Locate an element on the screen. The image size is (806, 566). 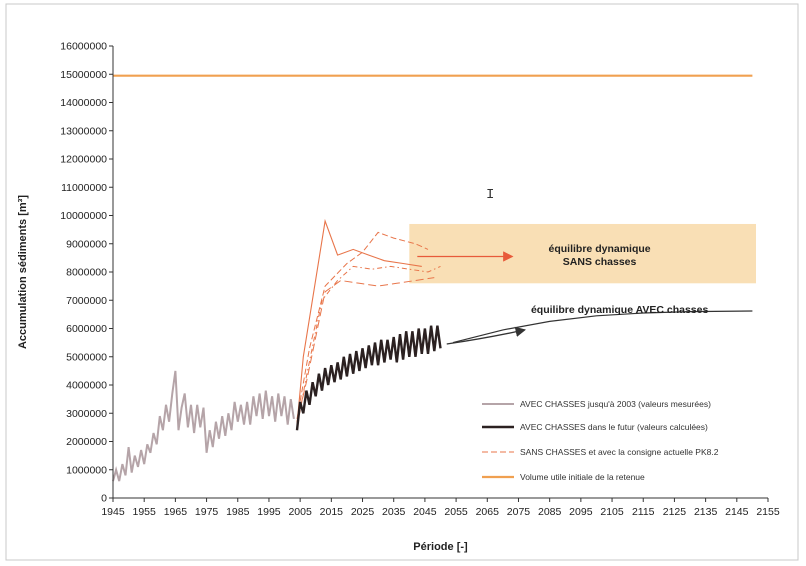
y-tick-label: 0 is located at coordinates (104, 499).